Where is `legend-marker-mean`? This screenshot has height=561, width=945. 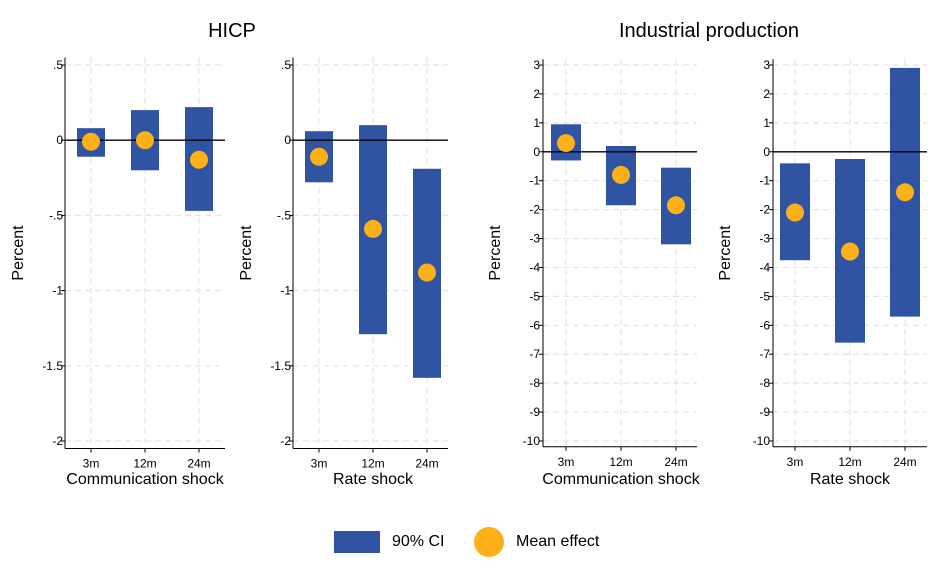 legend-marker-mean is located at coordinates (489, 542).